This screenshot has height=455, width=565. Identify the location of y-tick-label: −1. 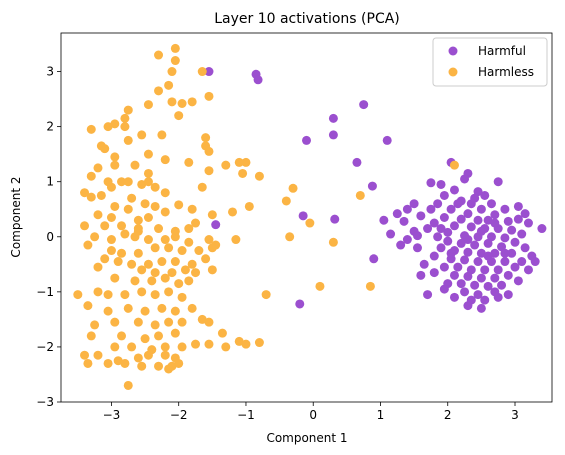
(45, 292).